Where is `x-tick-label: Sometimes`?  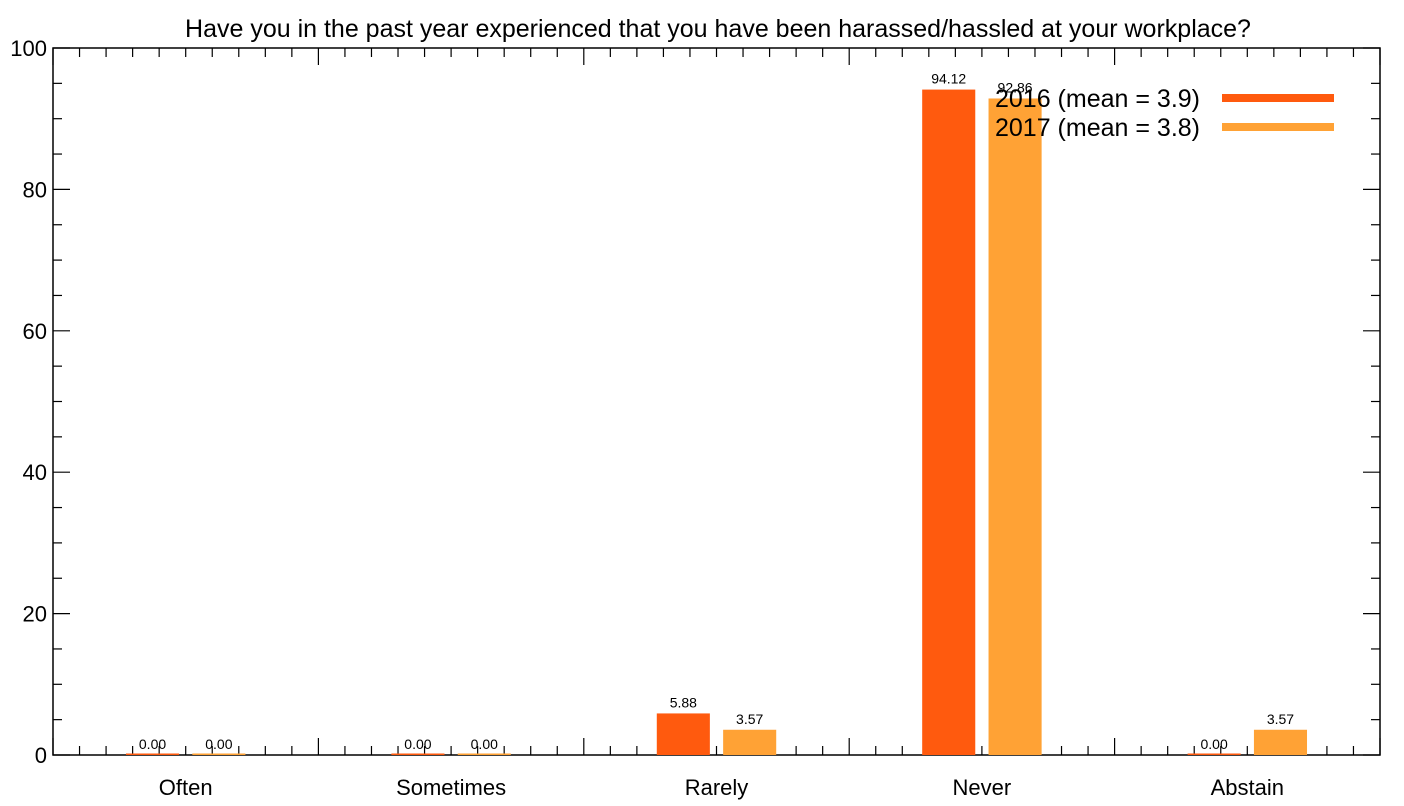
x-tick-label: Sometimes is located at coordinates (451, 787).